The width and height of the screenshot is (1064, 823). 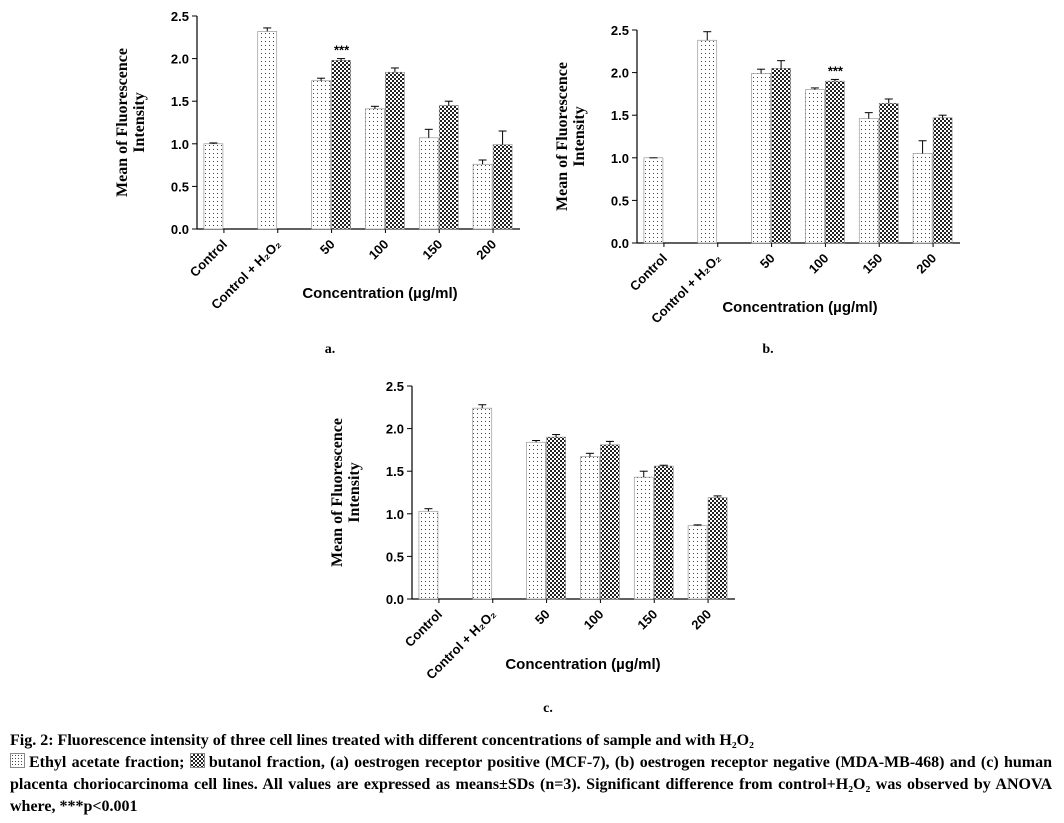 What do you see at coordinates (767, 349) in the screenshot?
I see `panel-label: b.` at bounding box center [767, 349].